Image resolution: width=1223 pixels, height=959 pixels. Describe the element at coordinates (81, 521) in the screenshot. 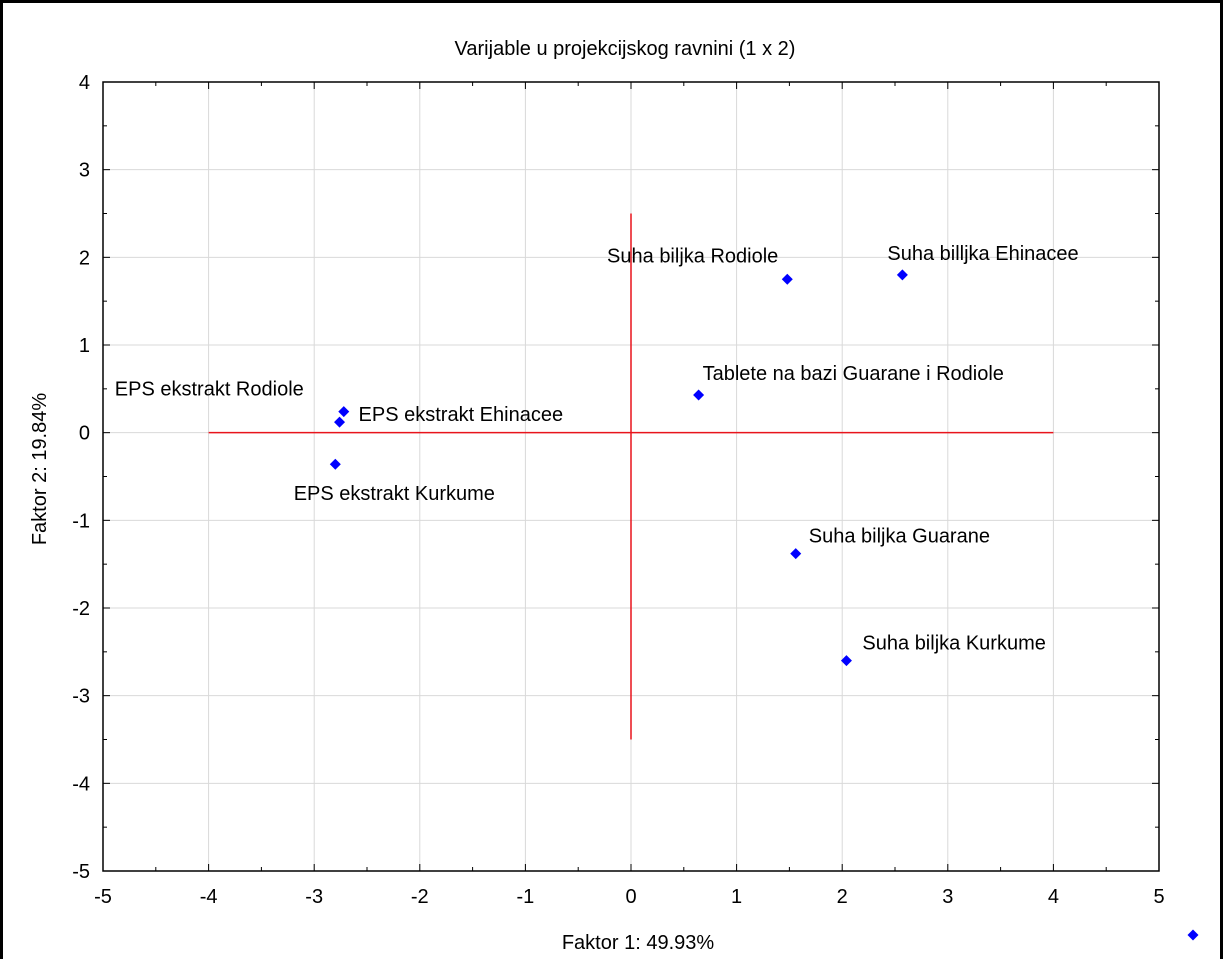

I see `y-tick-label: -1` at that location.